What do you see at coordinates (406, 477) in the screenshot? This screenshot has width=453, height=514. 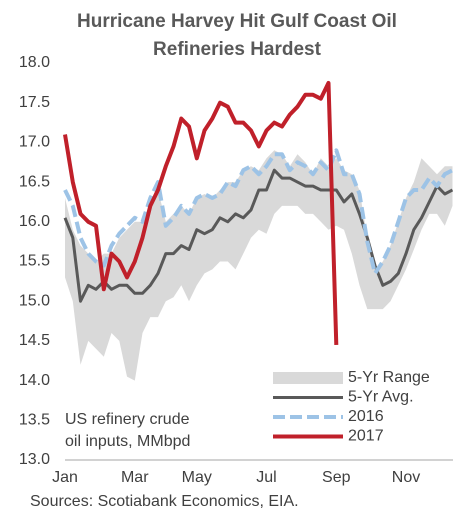 I see `x-tick-label: Nov` at bounding box center [406, 477].